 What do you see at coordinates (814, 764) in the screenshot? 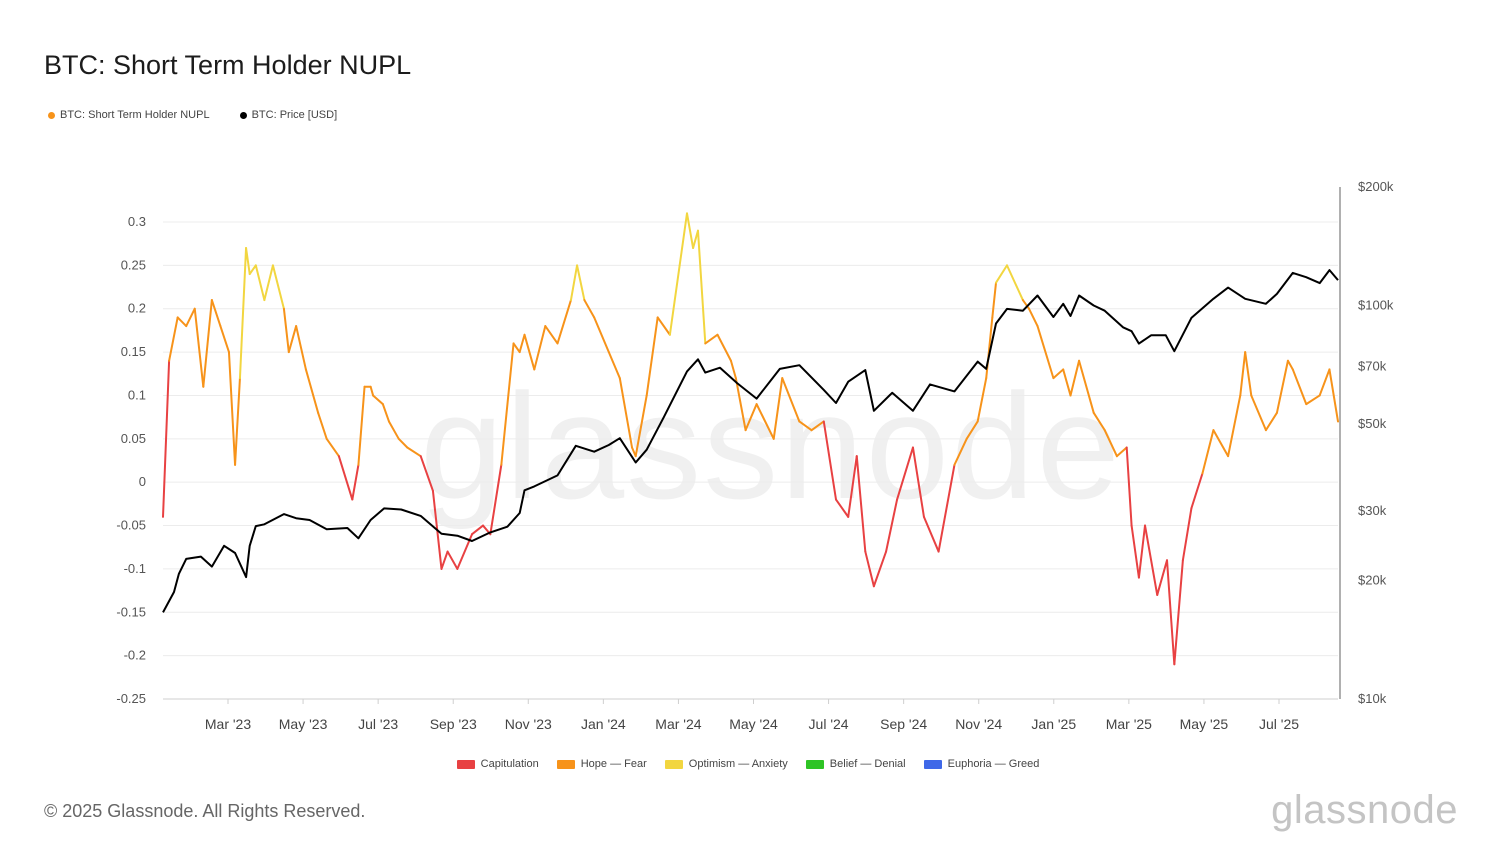
I see `zone-swatch-belief-denial` at bounding box center [814, 764].